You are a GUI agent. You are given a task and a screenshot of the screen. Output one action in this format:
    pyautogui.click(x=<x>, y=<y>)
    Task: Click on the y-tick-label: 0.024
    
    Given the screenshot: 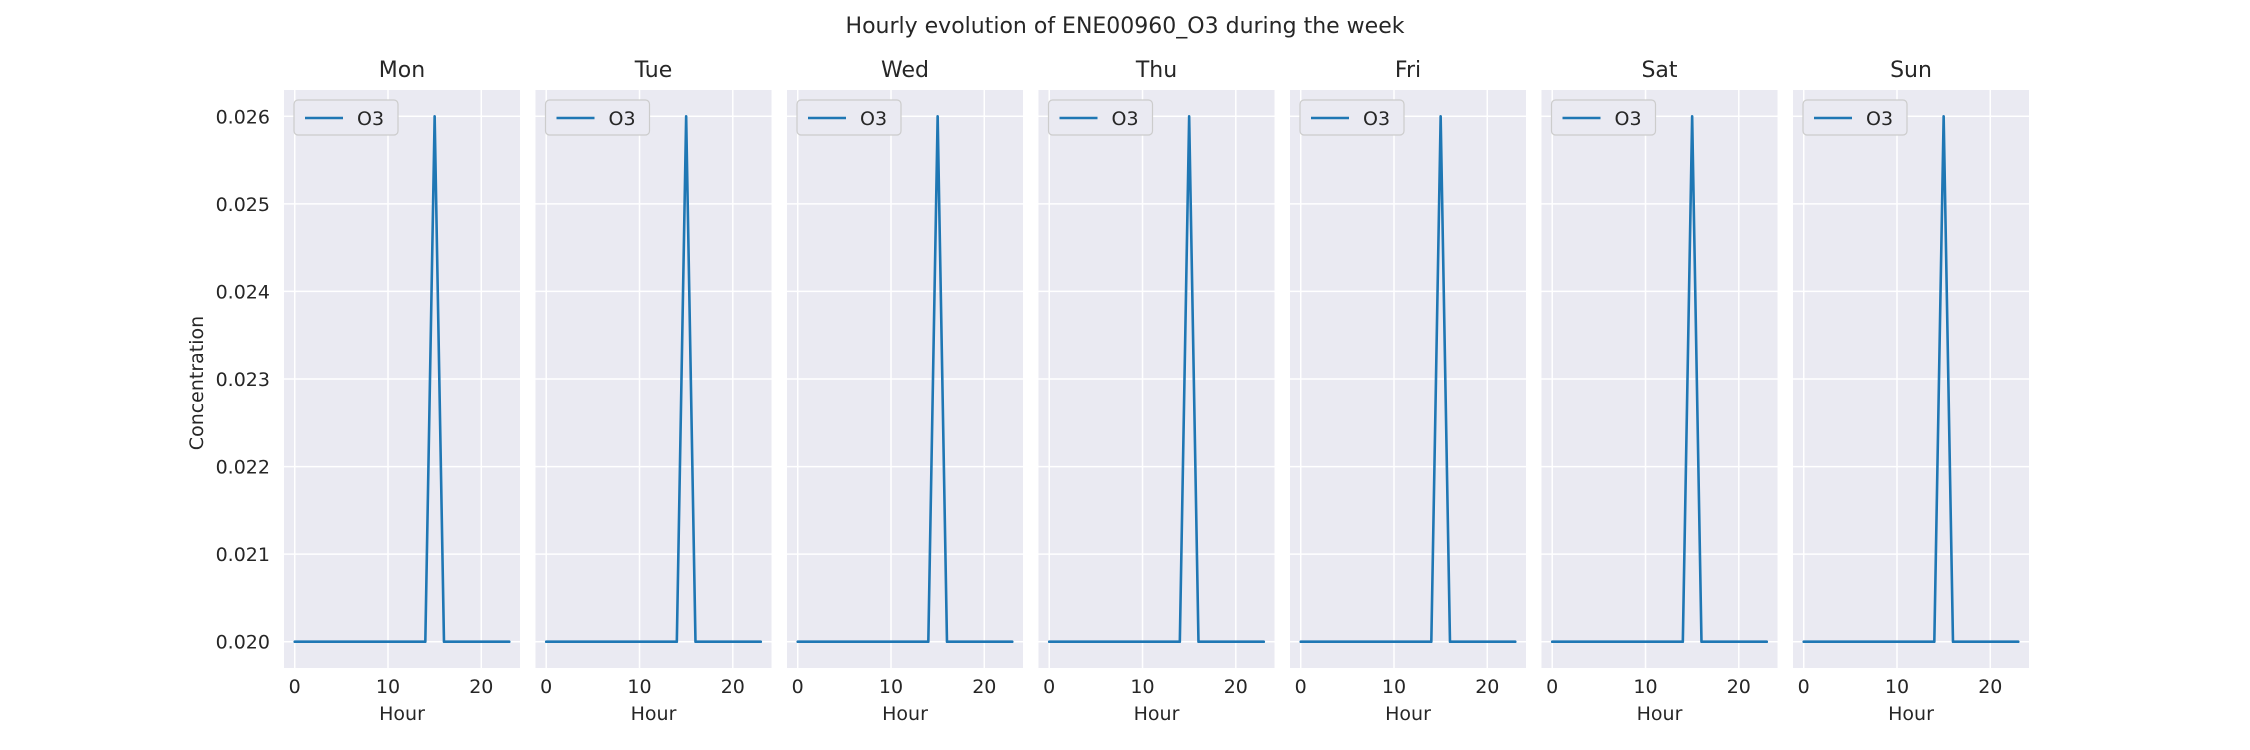 What is the action you would take?
    pyautogui.click(x=243, y=292)
    